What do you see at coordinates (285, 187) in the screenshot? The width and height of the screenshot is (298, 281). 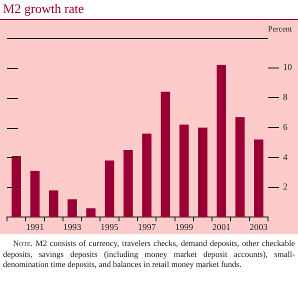 I see `y-tick-label: 2` at bounding box center [285, 187].